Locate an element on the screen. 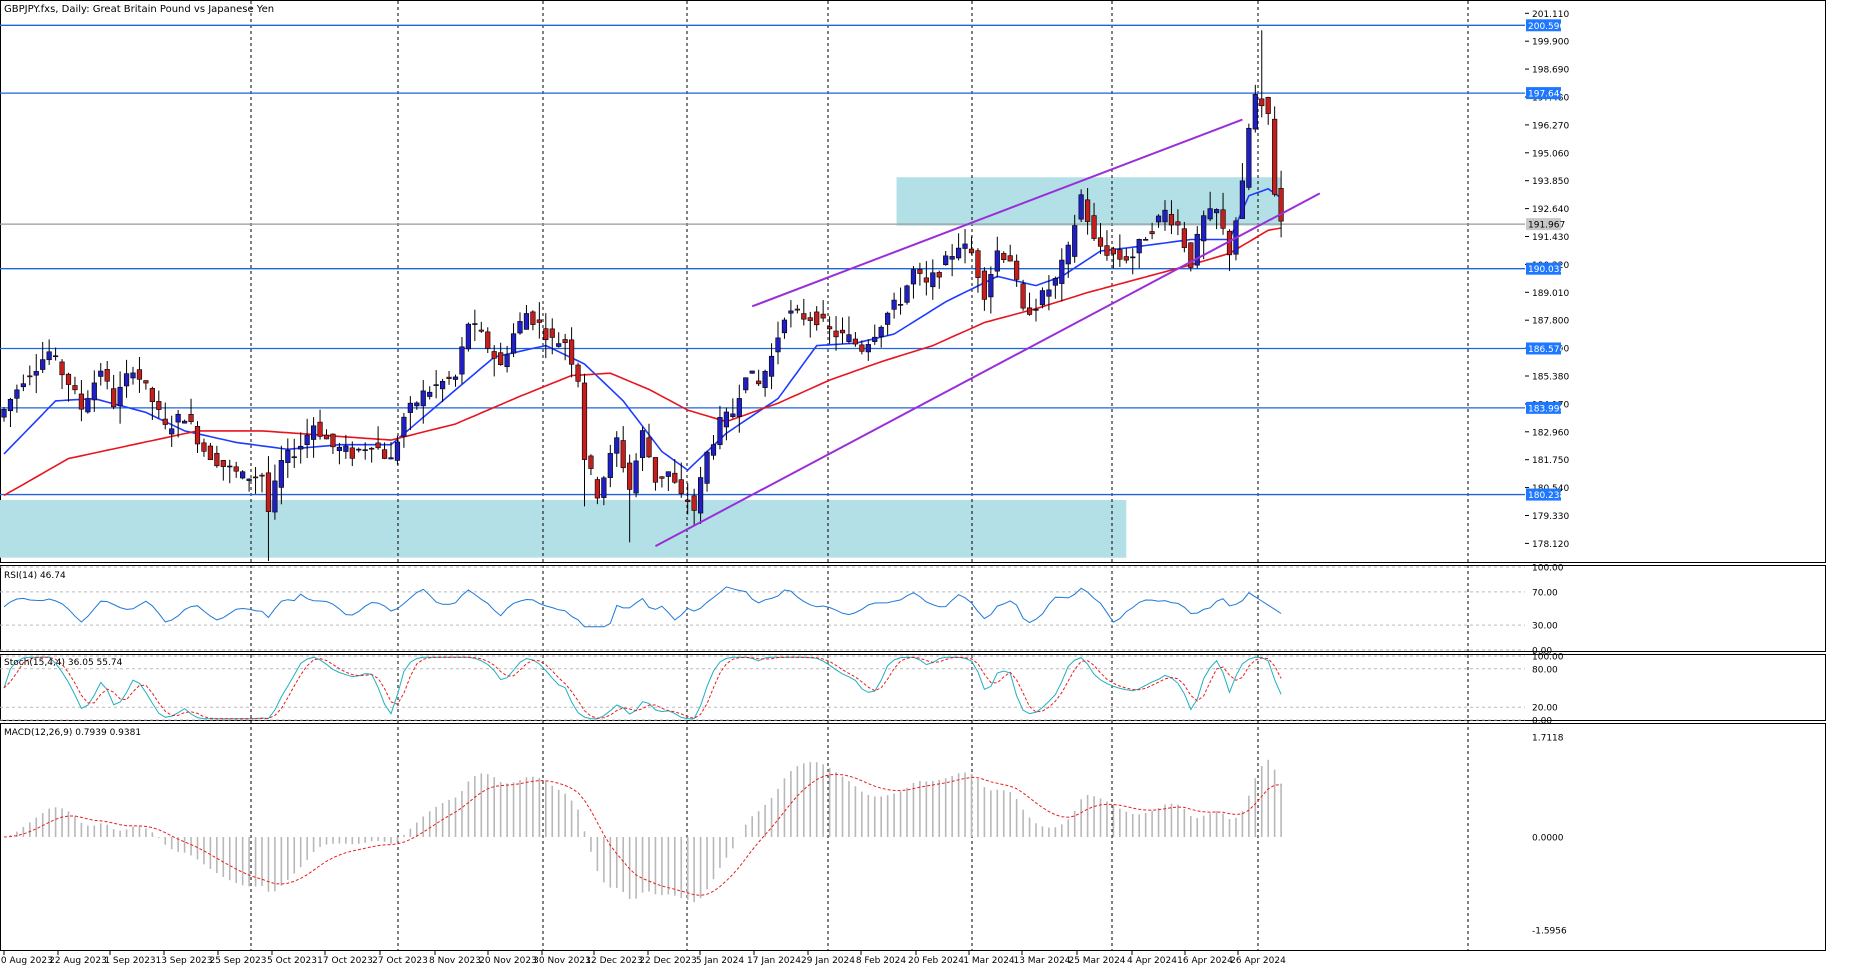  stoch-signal-line is located at coordinates (642, 688).